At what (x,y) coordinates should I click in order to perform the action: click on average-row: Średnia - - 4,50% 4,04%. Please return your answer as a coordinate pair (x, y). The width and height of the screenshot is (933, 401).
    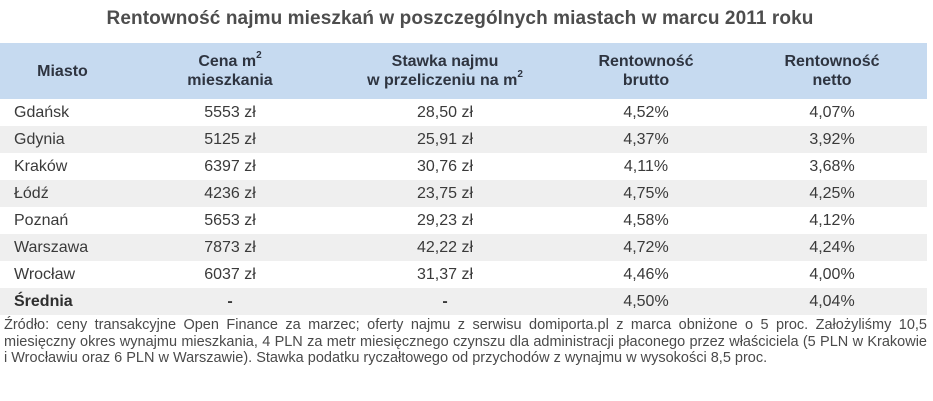
    Looking at the image, I should click on (463, 301).